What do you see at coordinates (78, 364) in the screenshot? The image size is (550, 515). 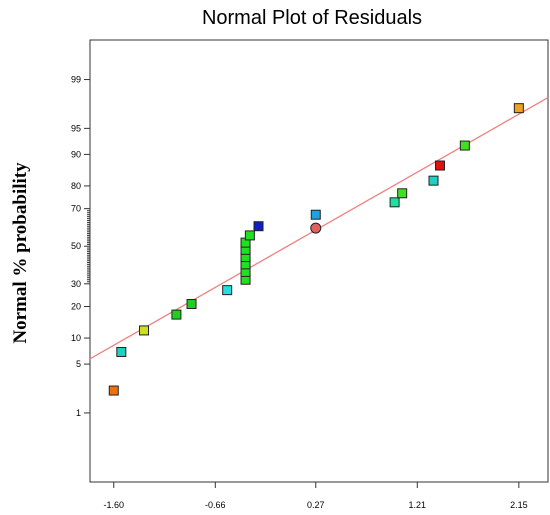 I see `y-tick-label: 5` at bounding box center [78, 364].